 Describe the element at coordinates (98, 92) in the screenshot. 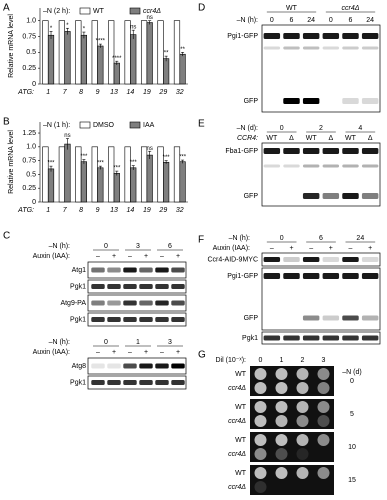

I see `x-tick-label: 9` at that location.